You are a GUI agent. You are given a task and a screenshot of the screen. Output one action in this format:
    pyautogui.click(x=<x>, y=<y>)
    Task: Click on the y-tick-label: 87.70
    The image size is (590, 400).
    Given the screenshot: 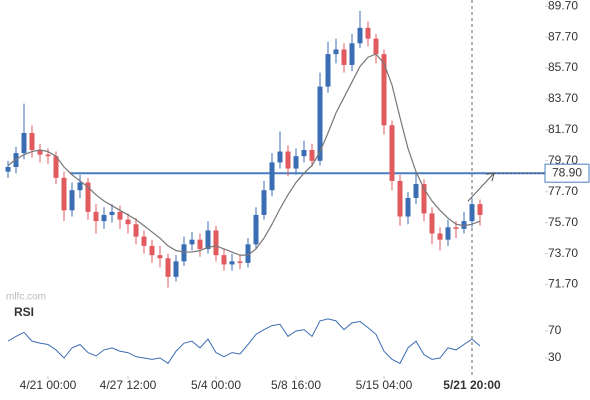 What is the action you would take?
    pyautogui.click(x=563, y=36)
    